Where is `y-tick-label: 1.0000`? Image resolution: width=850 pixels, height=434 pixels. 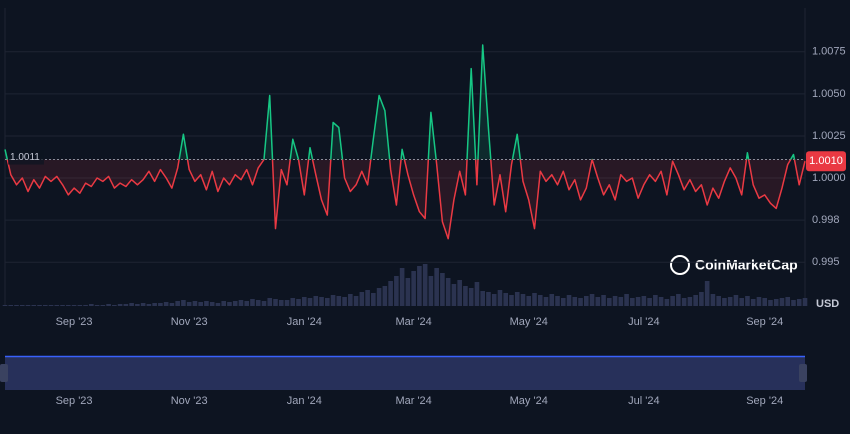
y-tick-label: 1.0000 is located at coordinates (829, 178).